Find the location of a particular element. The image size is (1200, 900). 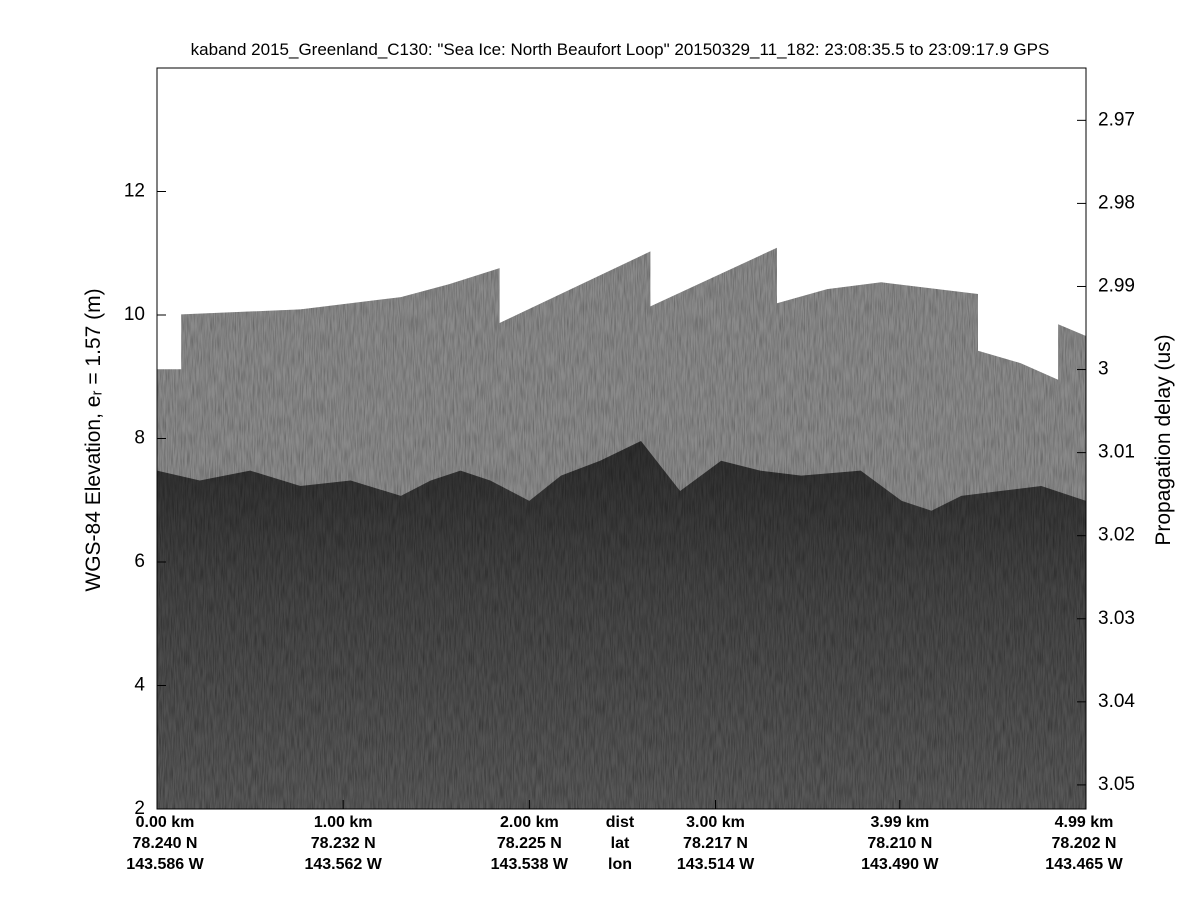

x-tick-label: 3.00 km is located at coordinates (715, 822).